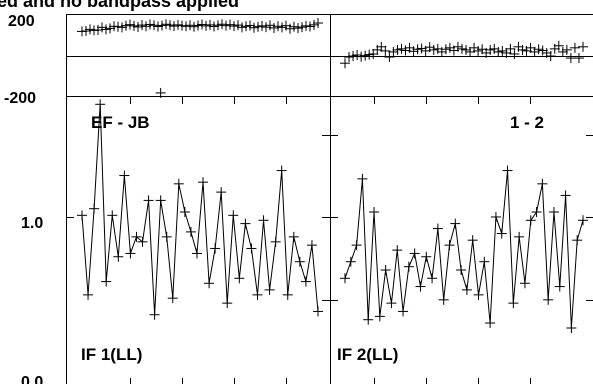 The image size is (593, 384). Describe the element at coordinates (367, 354) in the screenshot. I see `if2-label: IF 2(LL)` at that location.